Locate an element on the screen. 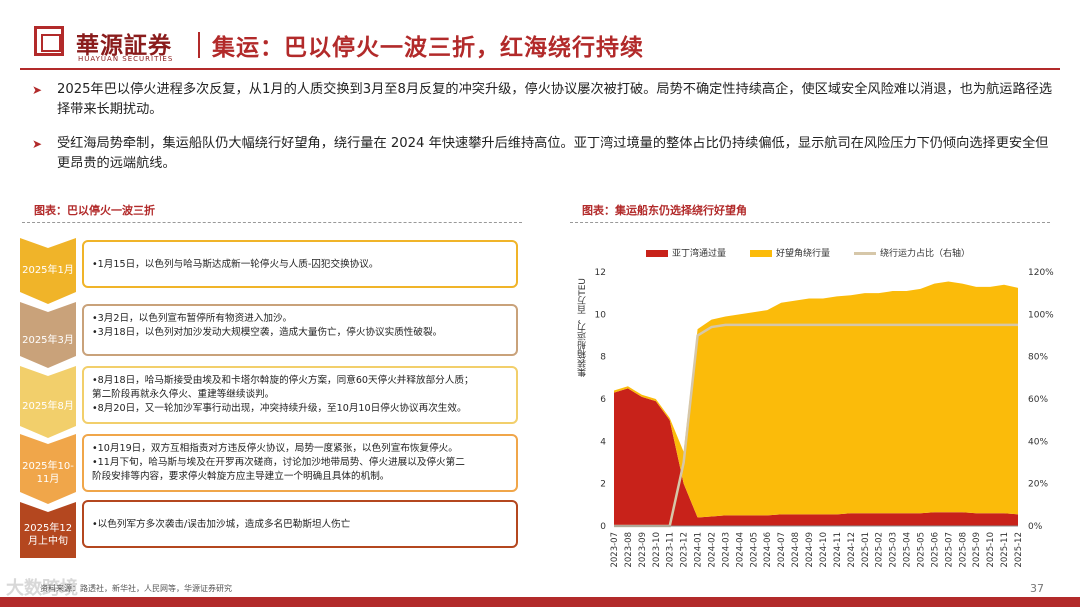  y2-tick-label: 120% is located at coordinates (1041, 273).